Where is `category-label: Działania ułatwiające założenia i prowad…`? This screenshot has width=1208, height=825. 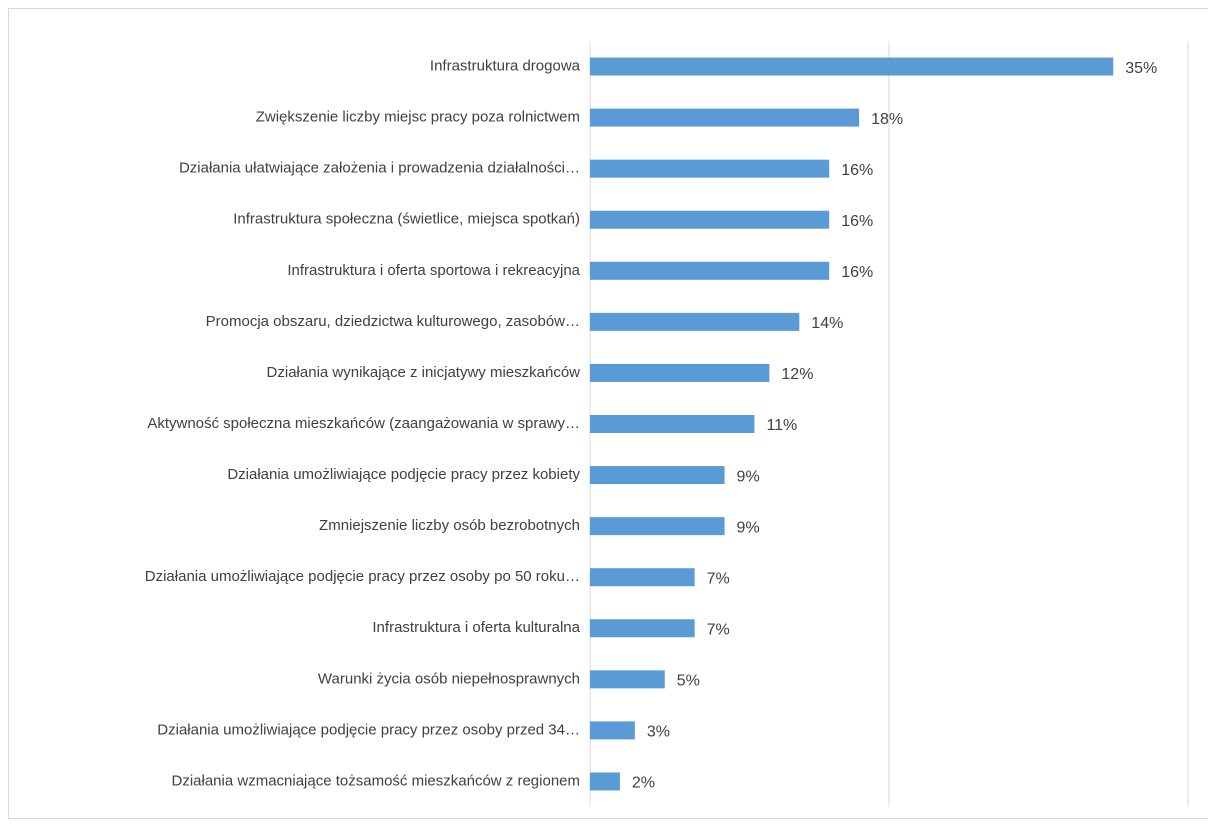
category-label: Działania ułatwiające założenia i prowad… is located at coordinates (379, 168).